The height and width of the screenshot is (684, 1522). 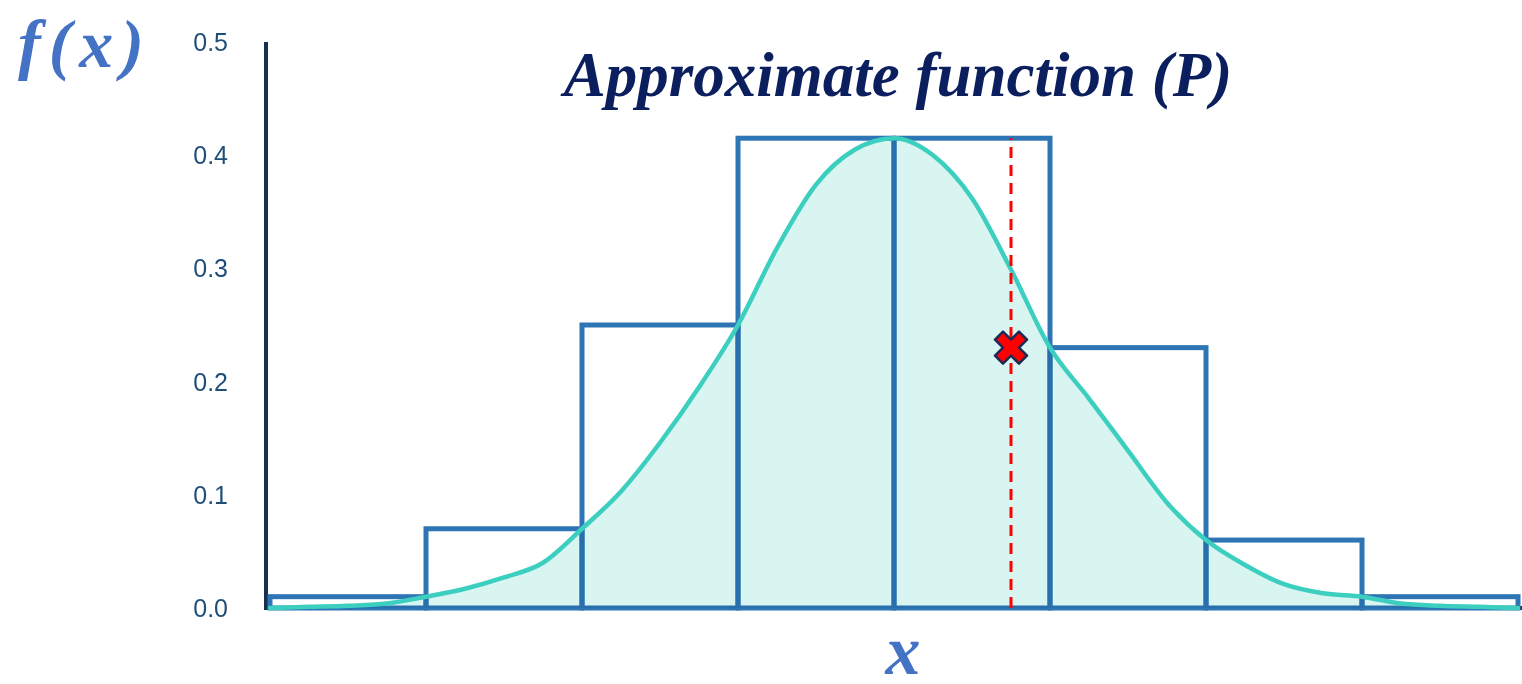 What do you see at coordinates (210, 42) in the screenshot?
I see `y-tick-label: 0.5` at bounding box center [210, 42].